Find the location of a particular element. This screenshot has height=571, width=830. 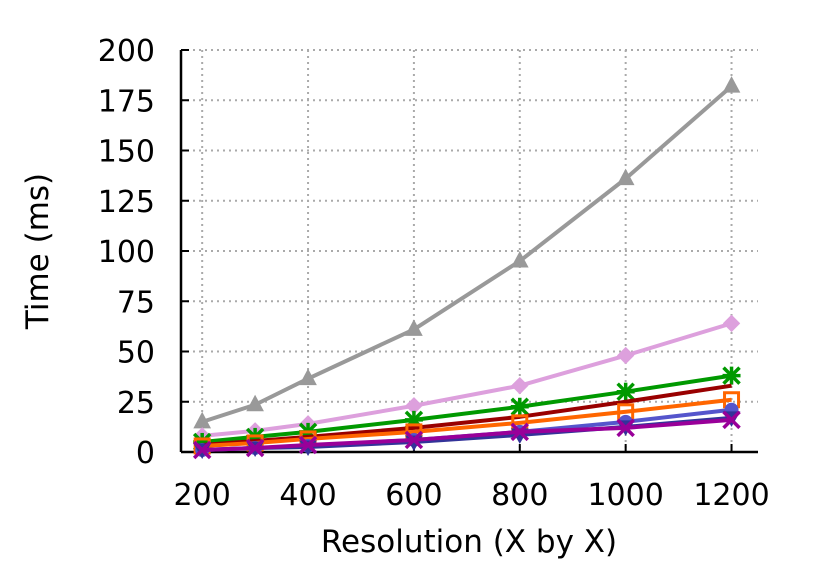

y-tick-label: 100 is located at coordinates (126, 252).